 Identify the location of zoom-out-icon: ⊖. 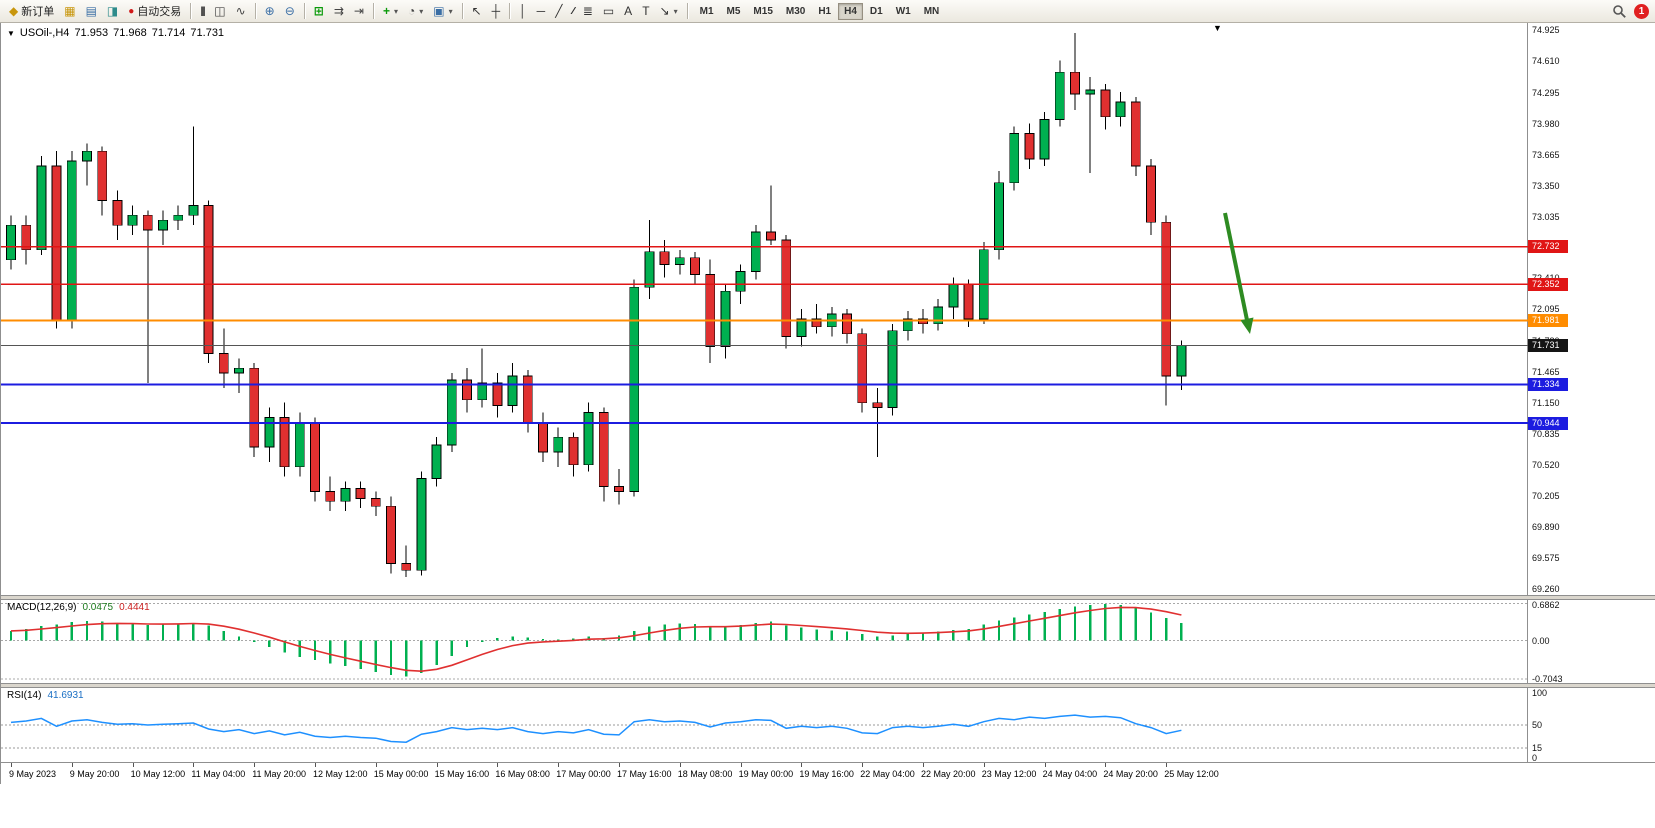
(289, 10).